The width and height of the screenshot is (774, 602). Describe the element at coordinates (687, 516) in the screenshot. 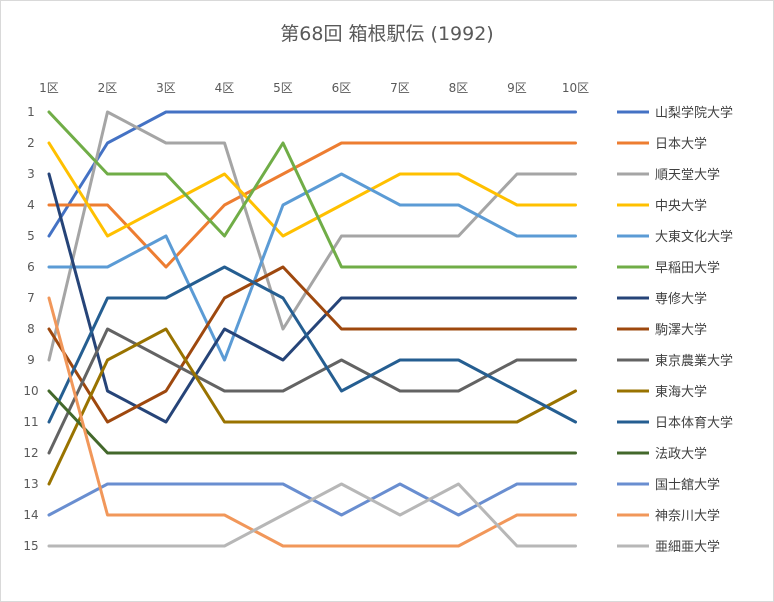

I see `legend-label: 神奈川大学` at that location.